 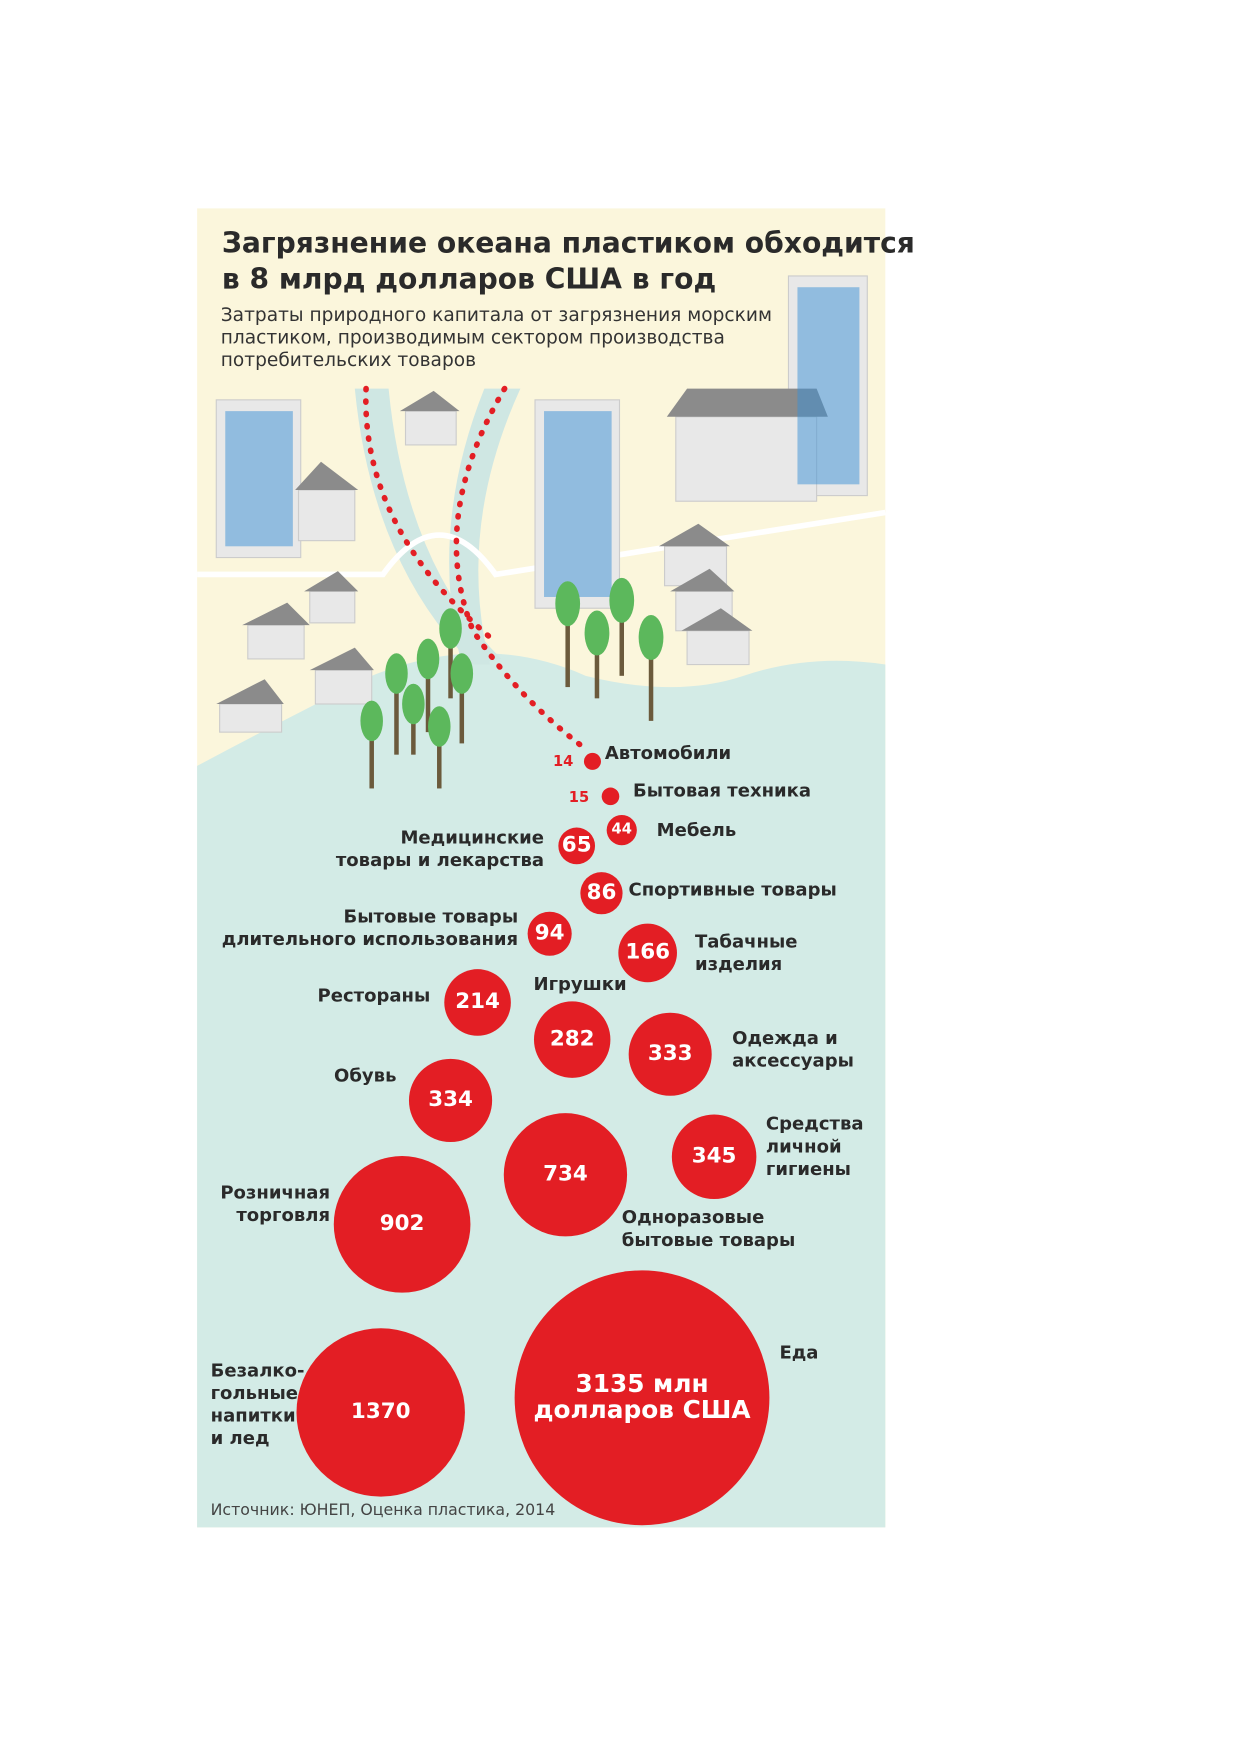 I want to click on value-label: 345, so click(x=714, y=1156).